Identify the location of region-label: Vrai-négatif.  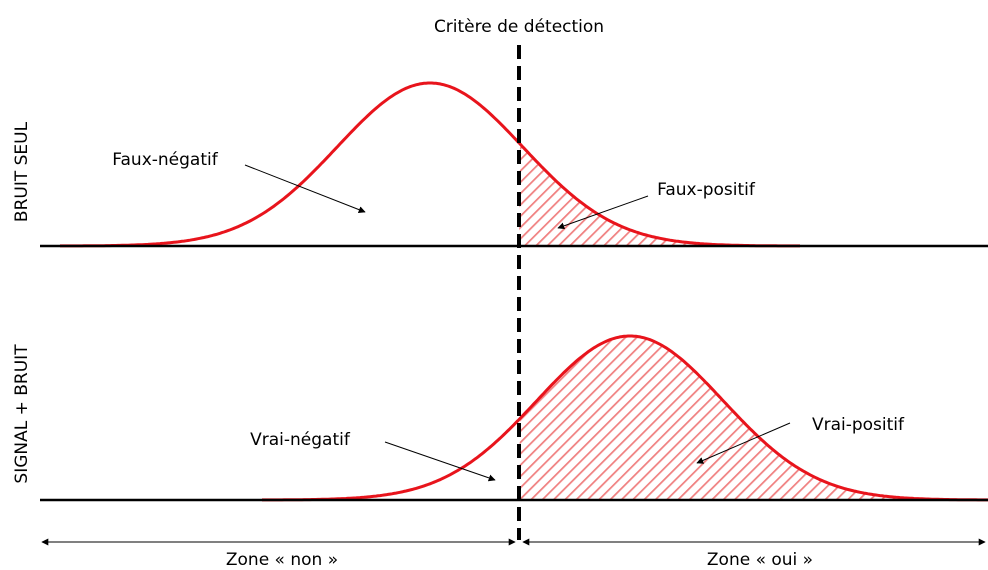
(300, 440).